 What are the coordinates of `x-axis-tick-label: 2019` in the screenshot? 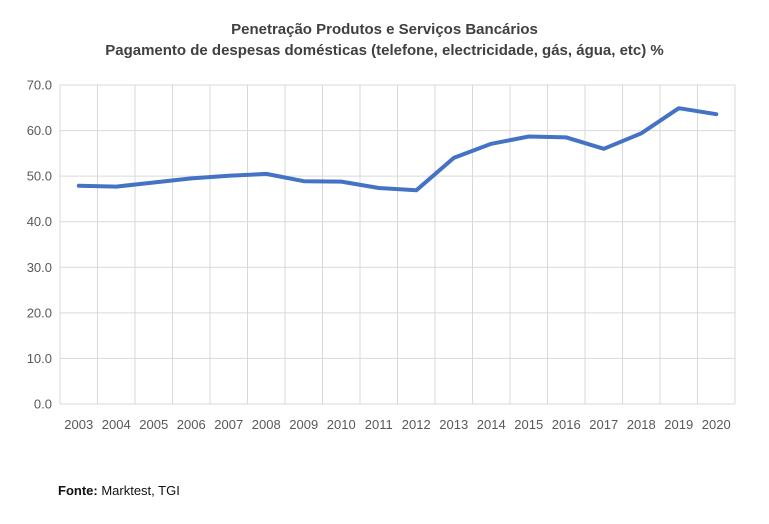 It's located at (678, 424).